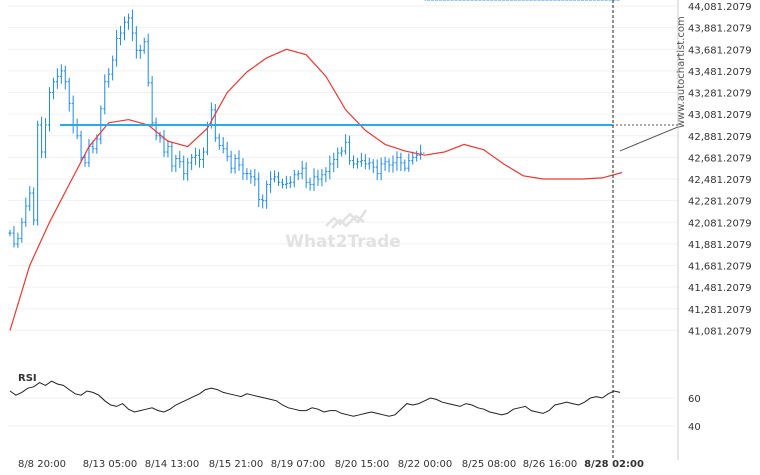 Image resolution: width=760 pixels, height=475 pixels. What do you see at coordinates (720, 267) in the screenshot?
I see `price-tick-label: 41,681.2079` at bounding box center [720, 267].